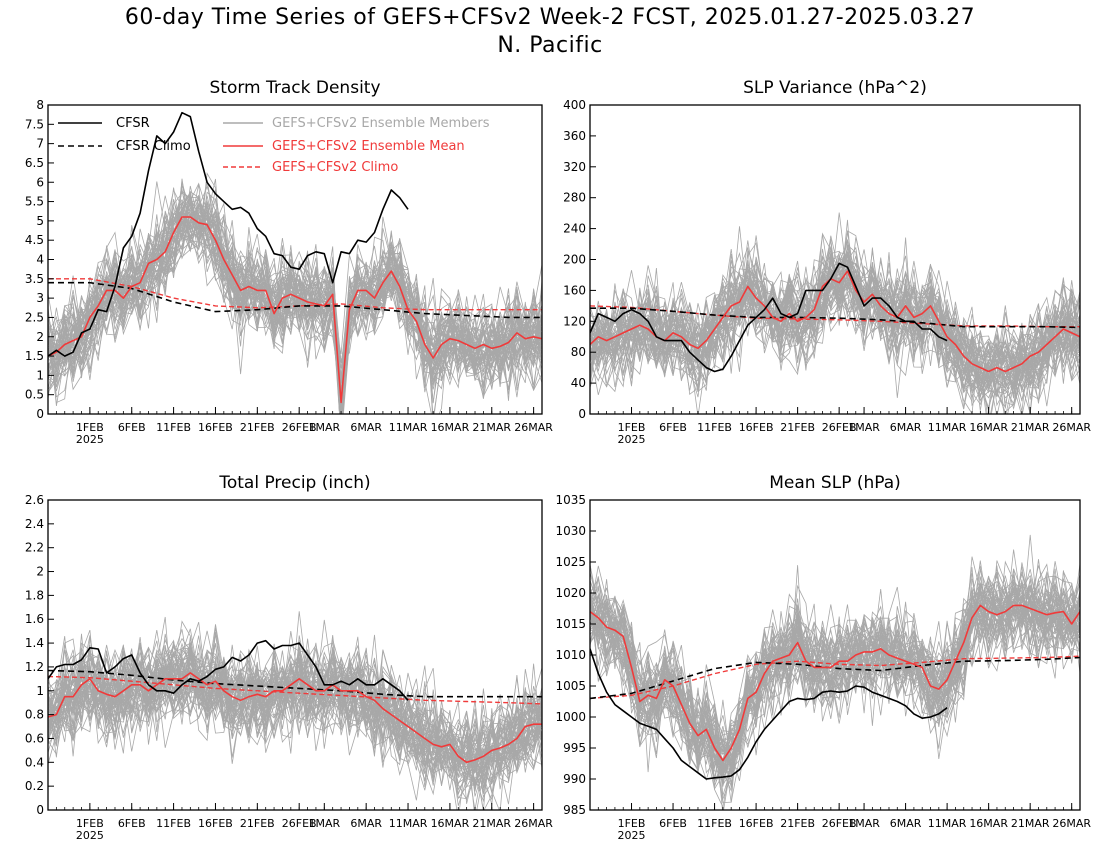 The height and width of the screenshot is (850, 1100). What do you see at coordinates (570, 500) in the screenshot?
I see `y-tick-label: 1035` at bounding box center [570, 500].